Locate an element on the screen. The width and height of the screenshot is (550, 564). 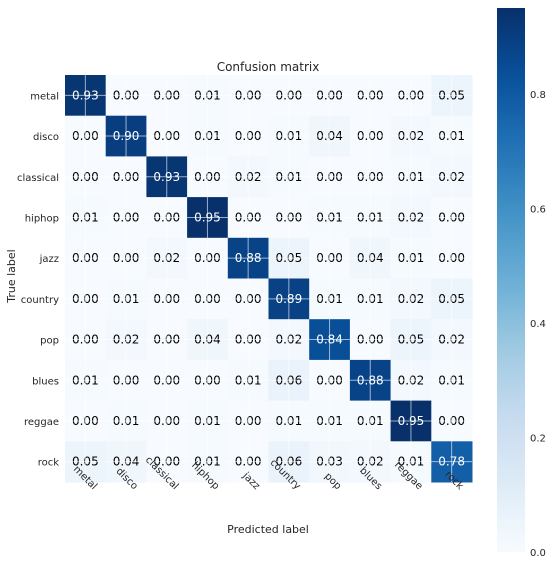
colorbar-tick-labels: 0.0 0.2 0.4 0.6 0.8 is located at coordinates (538, 324).